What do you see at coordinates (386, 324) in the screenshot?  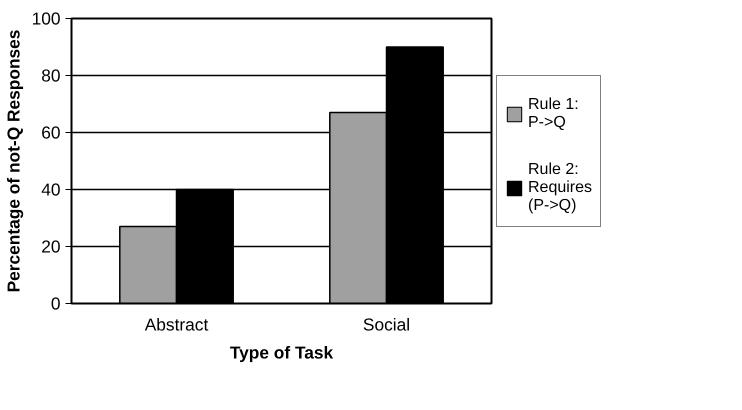 I see `x-tick-label: Social` at bounding box center [386, 324].